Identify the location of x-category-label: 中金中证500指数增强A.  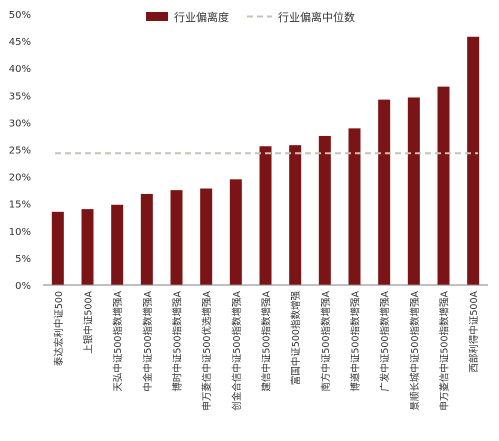
(148, 341).